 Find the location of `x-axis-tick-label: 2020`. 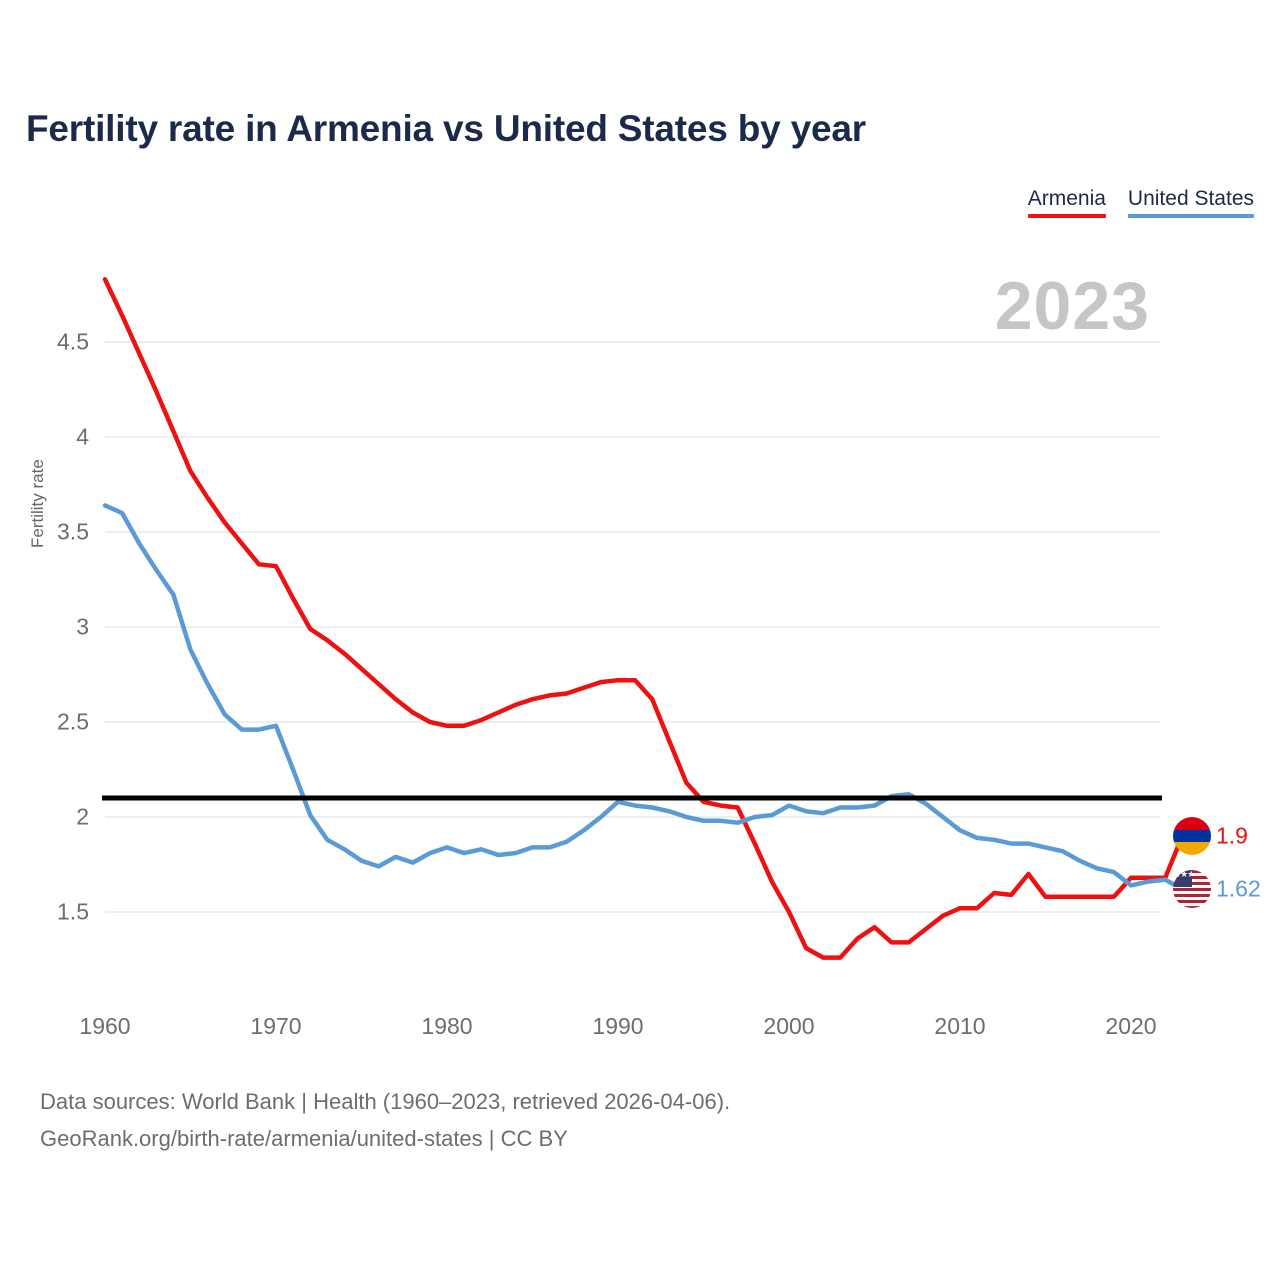

x-axis-tick-label: 2020 is located at coordinates (1131, 1026).